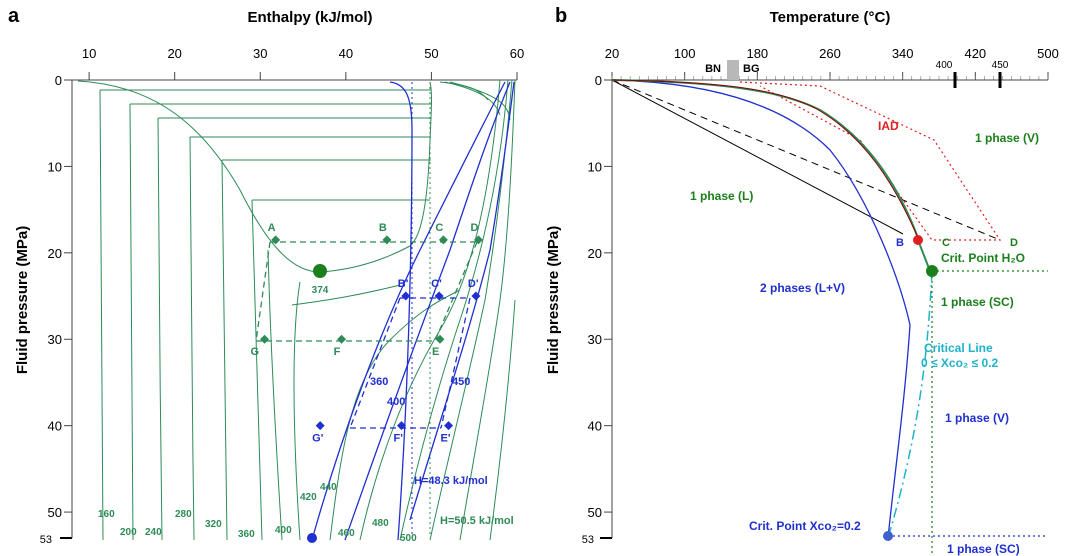 This screenshot has height=556, width=1073. What do you see at coordinates (830, 17) in the screenshot?
I see `panel-b-xlabel: Temperature (°C)` at bounding box center [830, 17].